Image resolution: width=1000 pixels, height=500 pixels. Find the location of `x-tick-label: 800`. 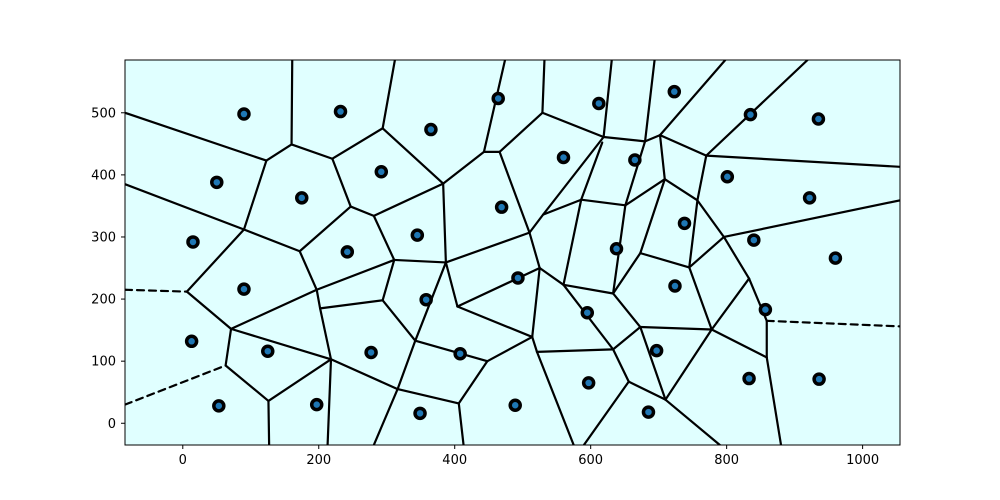

x-tick-label: 800 is located at coordinates (726, 460).